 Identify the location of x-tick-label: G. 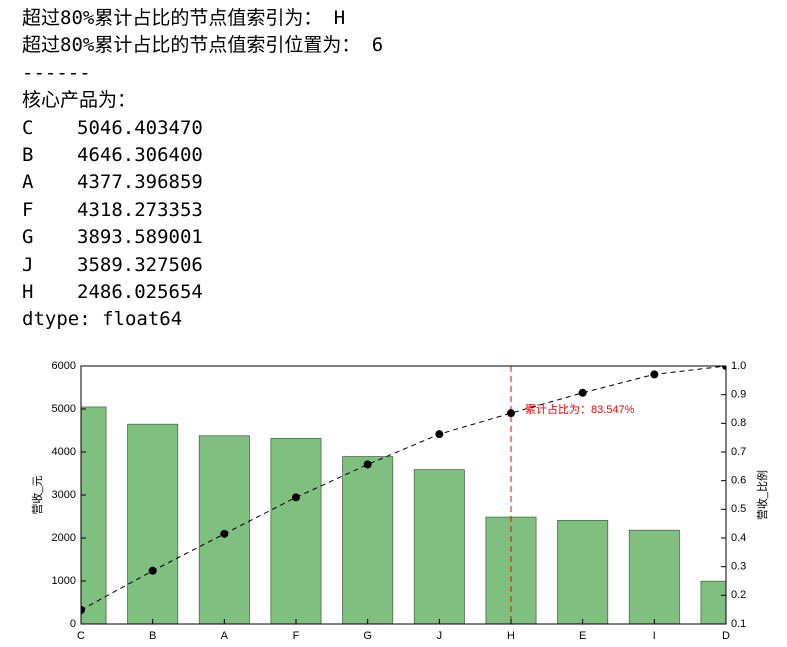
(367, 636).